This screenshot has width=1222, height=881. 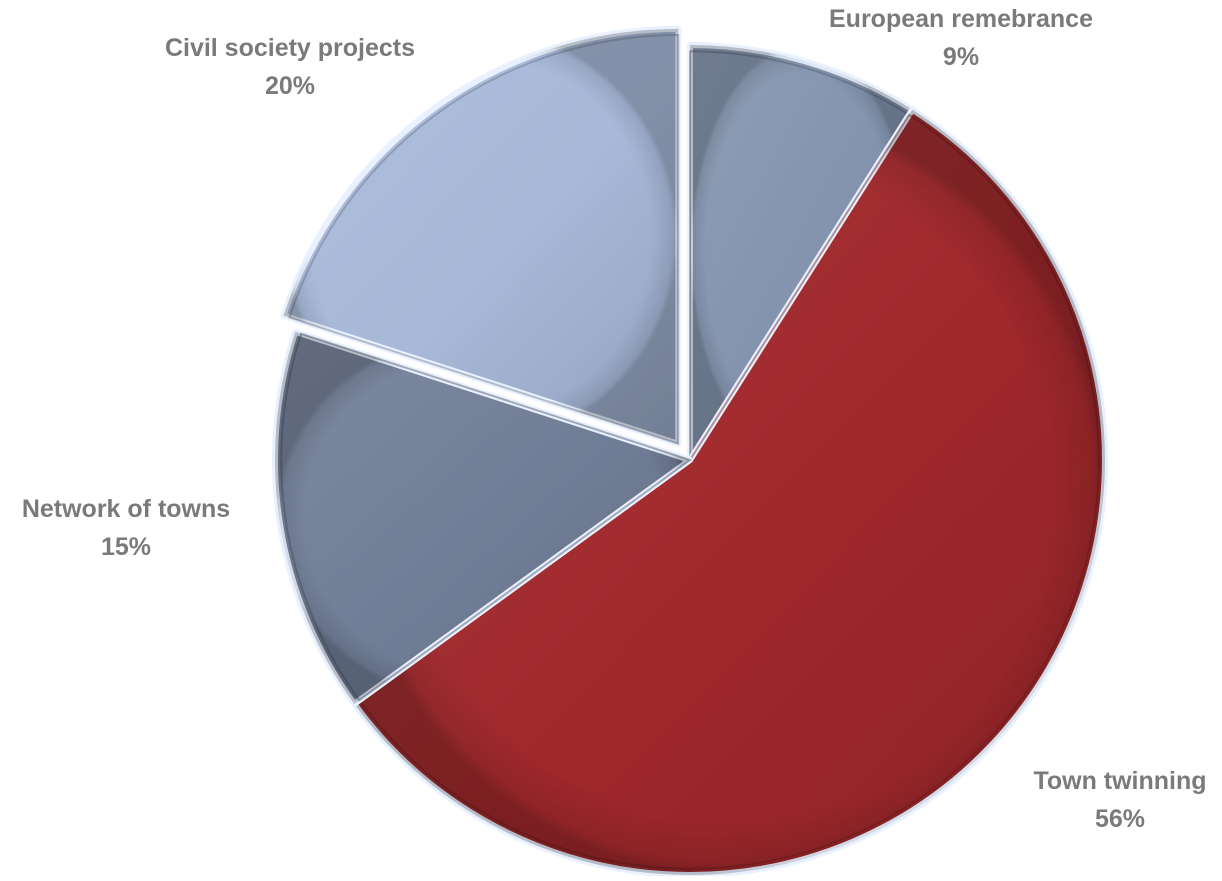 I want to click on pie-slice-network-of-towns, so click(x=482, y=517).